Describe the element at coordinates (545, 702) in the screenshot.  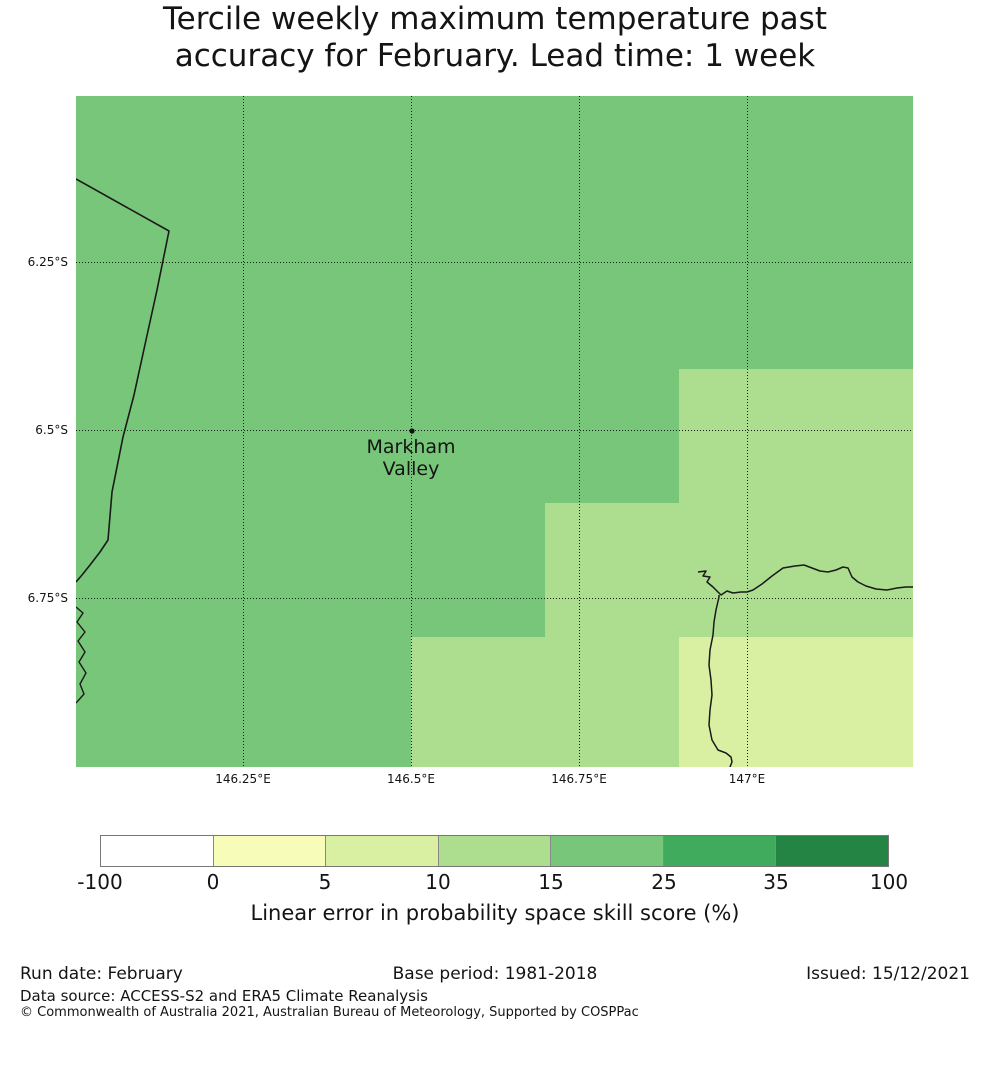
I see `skill-region-10-15-c` at that location.